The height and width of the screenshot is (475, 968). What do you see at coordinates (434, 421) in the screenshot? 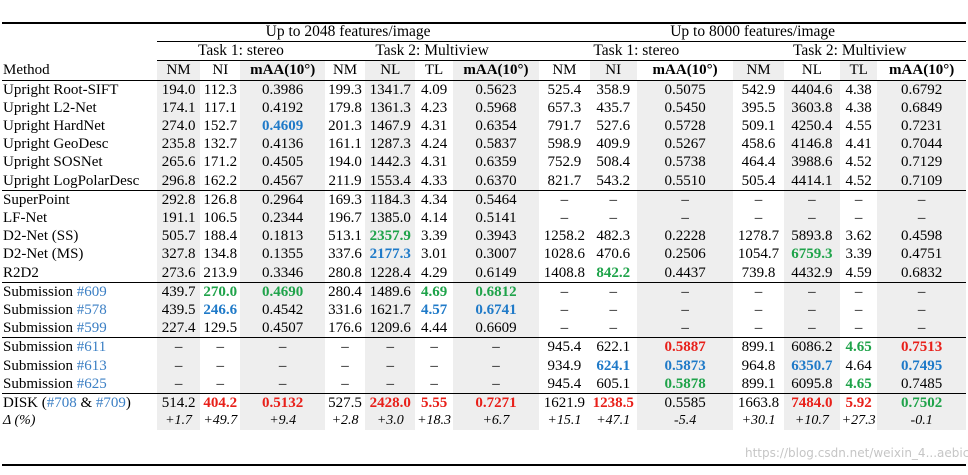
I see `table-cell: +18.3` at bounding box center [434, 421].